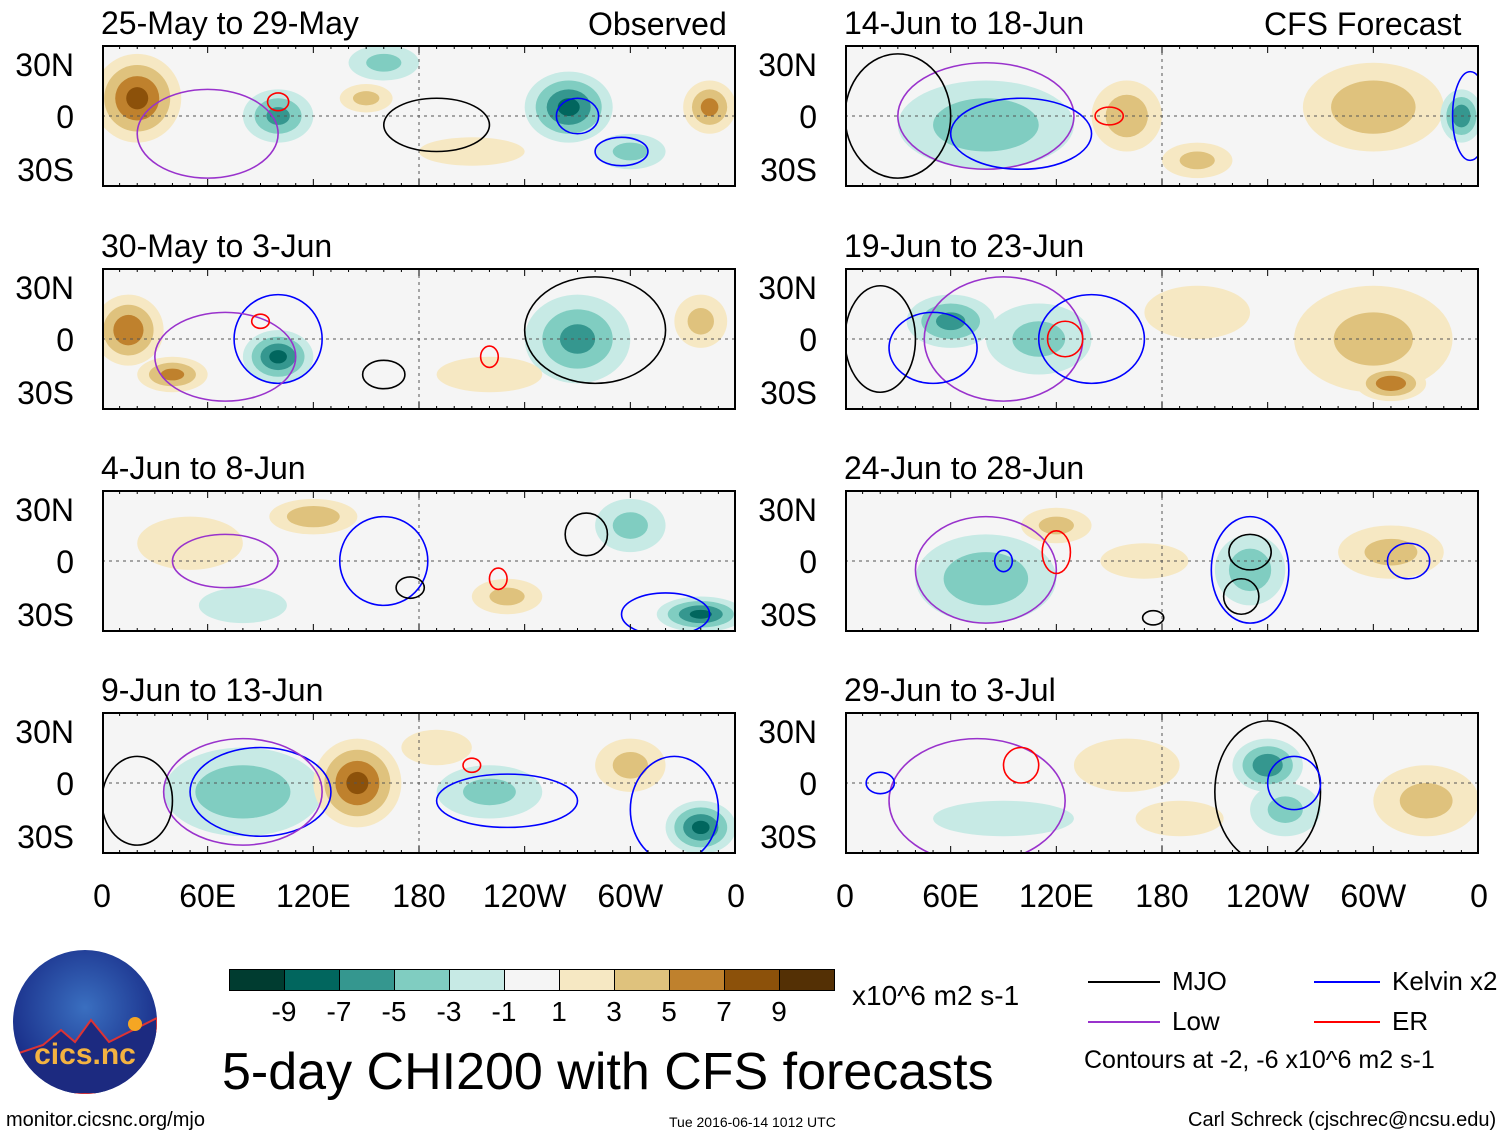 The image size is (1510, 1137). Describe the element at coordinates (657, 24) in the screenshot. I see `observed-label: Observed` at that location.